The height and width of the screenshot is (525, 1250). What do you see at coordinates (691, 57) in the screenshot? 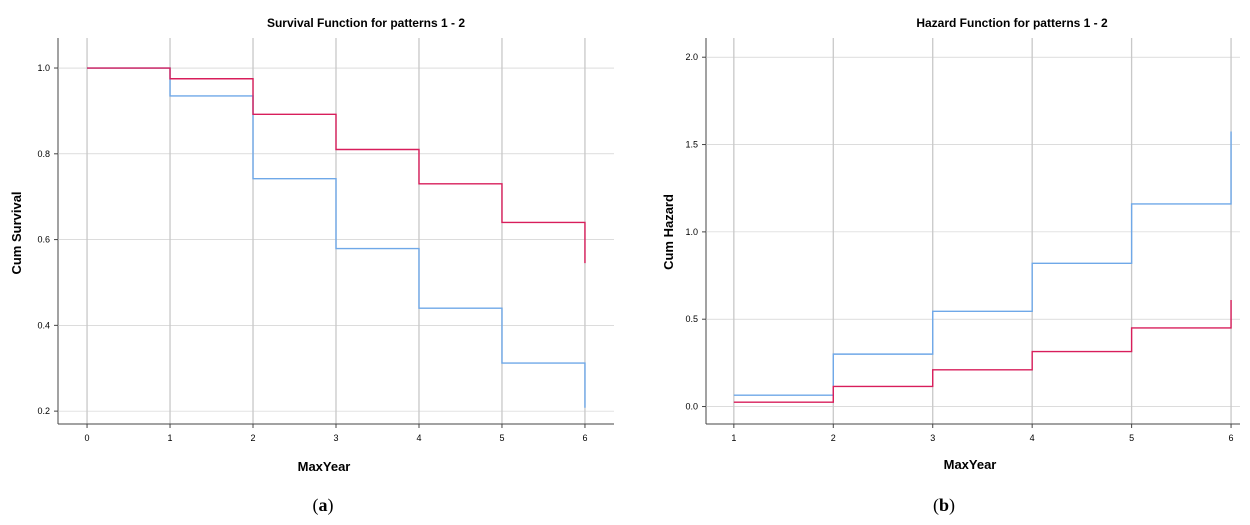
I see `y-tick-label: 2.0` at bounding box center [691, 57].